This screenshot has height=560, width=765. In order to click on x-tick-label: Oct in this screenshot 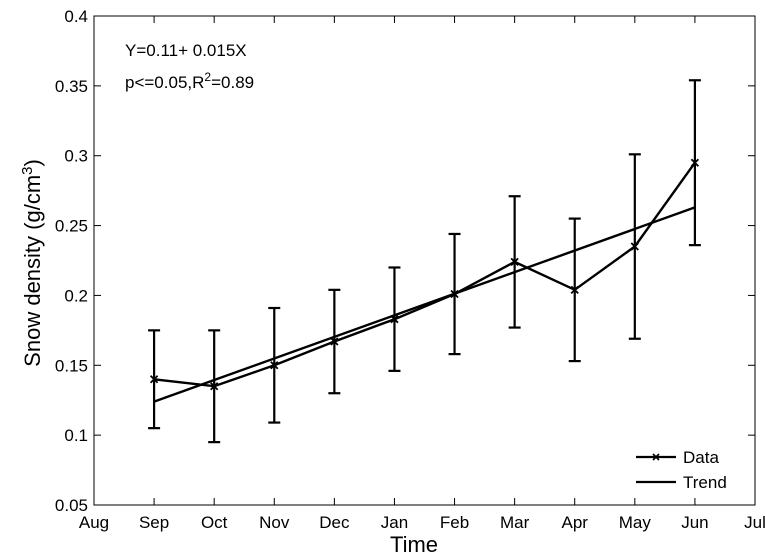, I will do `click(214, 522)`.